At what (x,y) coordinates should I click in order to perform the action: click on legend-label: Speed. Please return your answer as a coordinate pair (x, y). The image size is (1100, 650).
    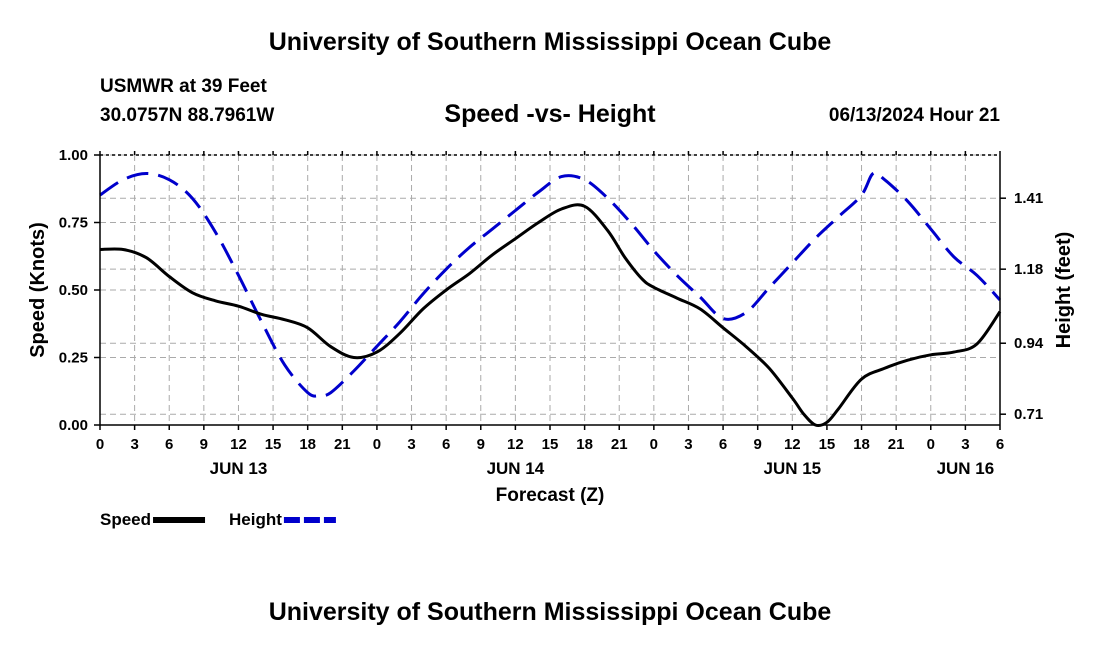
    Looking at the image, I should click on (125, 519).